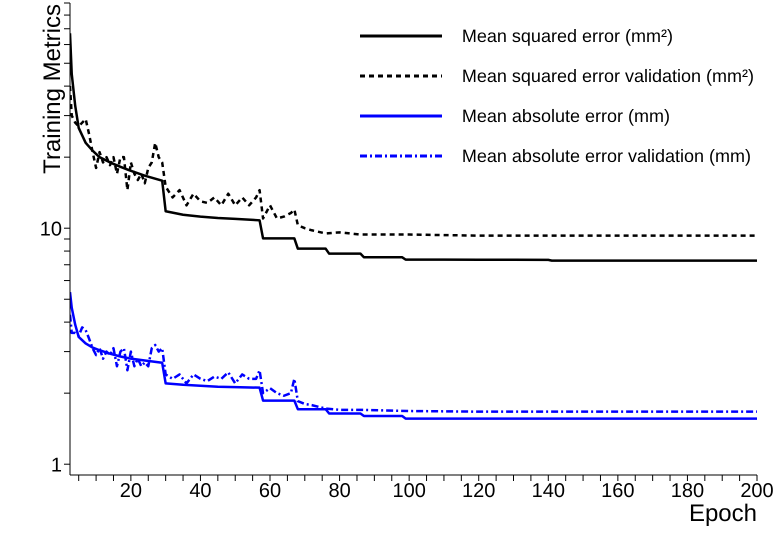 The image size is (774, 545). Describe the element at coordinates (608, 76) in the screenshot. I see `legend-label: Mean squared error validation (mm²)` at that location.